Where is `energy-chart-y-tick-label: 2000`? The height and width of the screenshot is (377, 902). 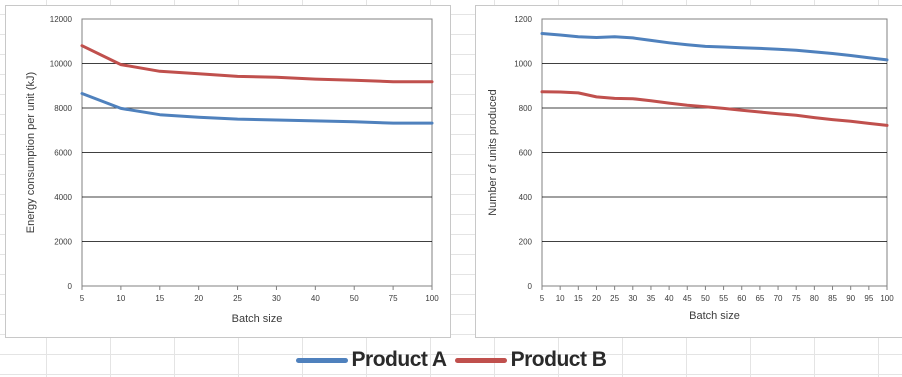
energy-chart-y-tick-label: 2000 is located at coordinates (63, 242).